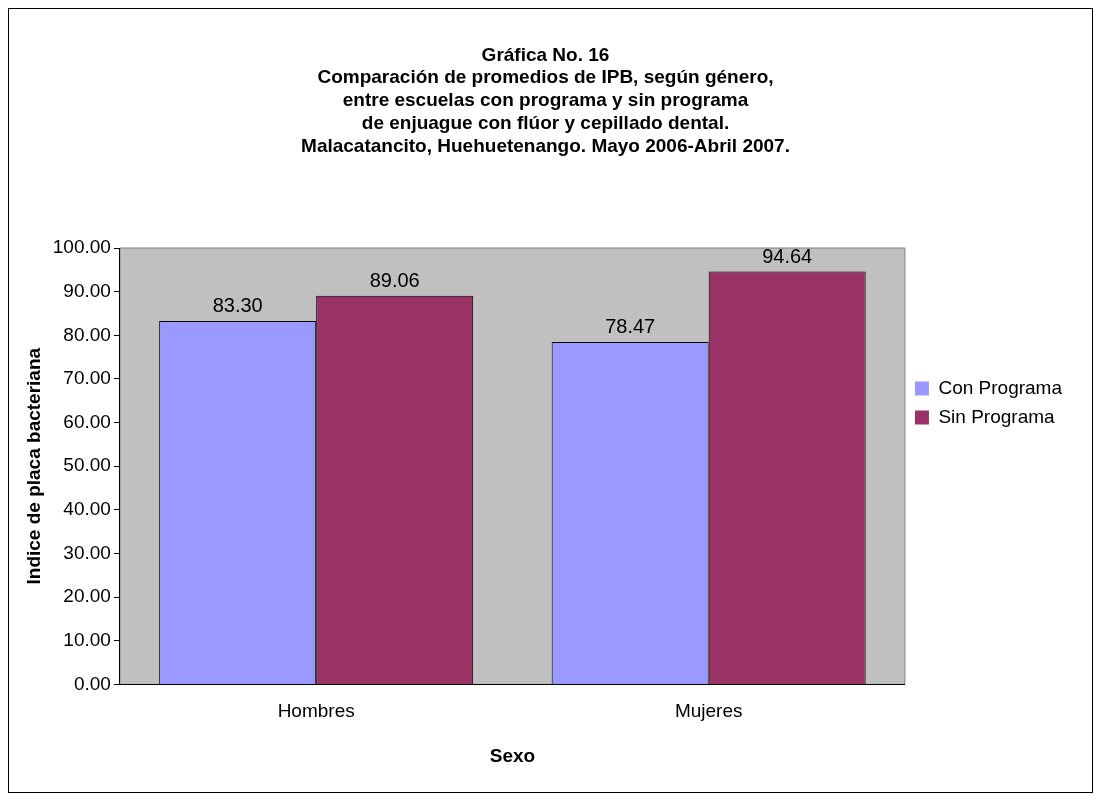  What do you see at coordinates (87, 378) in the screenshot?
I see `y-tick-label: 70.00` at bounding box center [87, 378].